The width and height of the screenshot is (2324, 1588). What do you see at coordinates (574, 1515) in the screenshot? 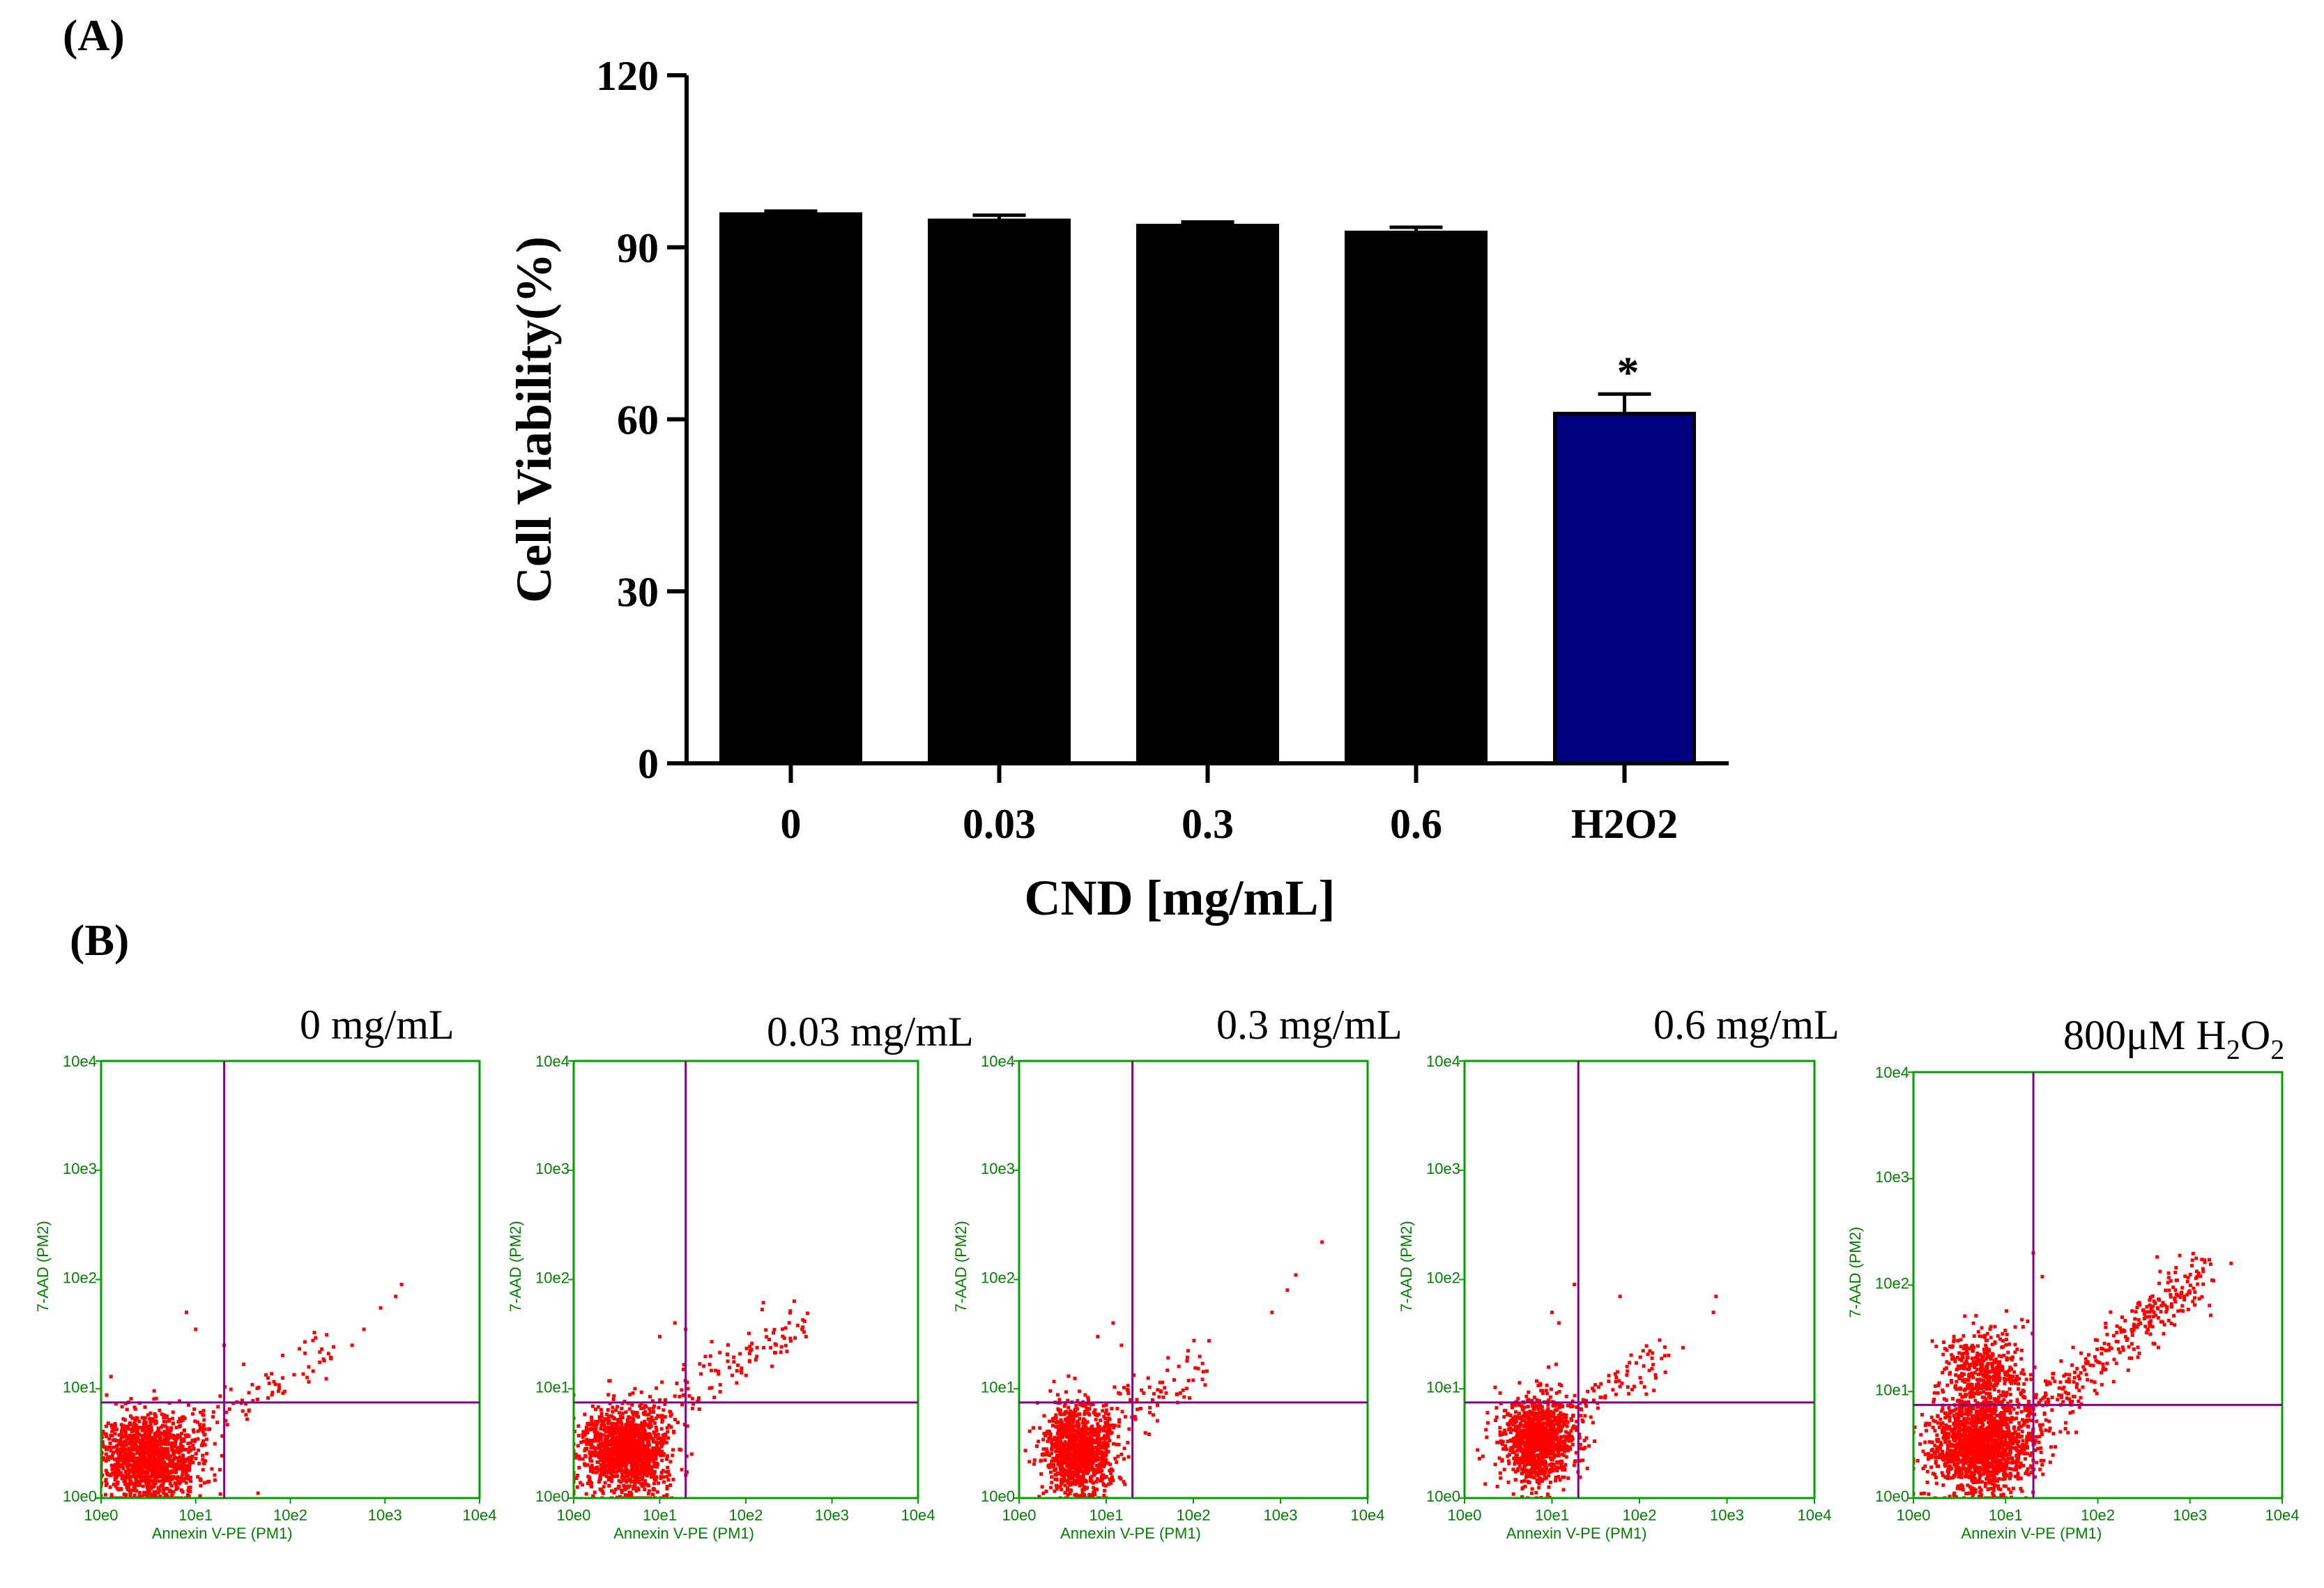
I see `flow-x-tick-label: 10e0` at bounding box center [574, 1515].